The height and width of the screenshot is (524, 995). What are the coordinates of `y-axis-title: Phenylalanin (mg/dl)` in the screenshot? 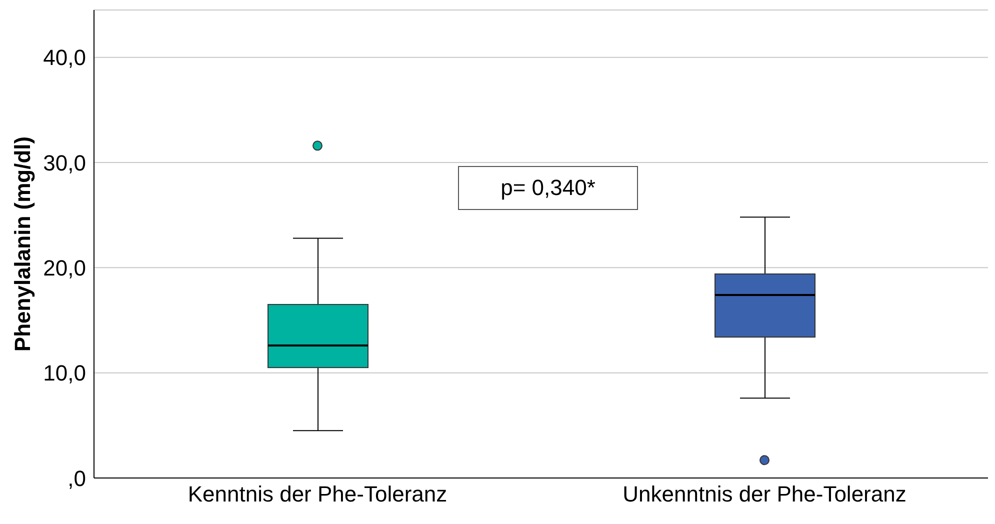 It's located at (22, 244).